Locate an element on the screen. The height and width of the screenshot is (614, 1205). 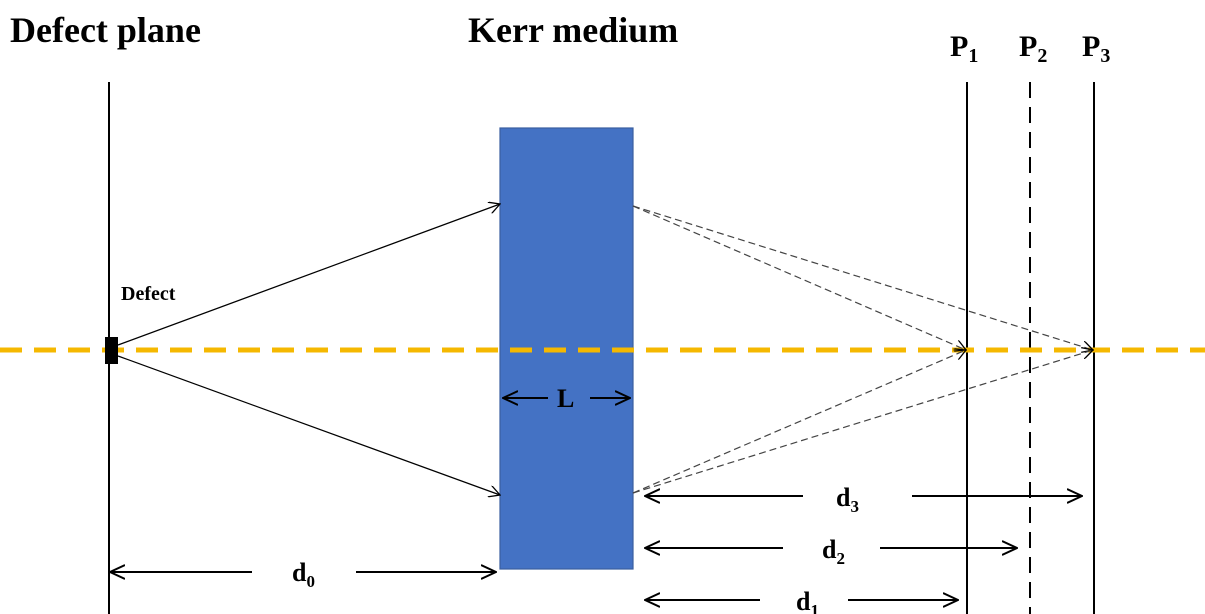
d3-label: d3 is located at coordinates (847, 499).